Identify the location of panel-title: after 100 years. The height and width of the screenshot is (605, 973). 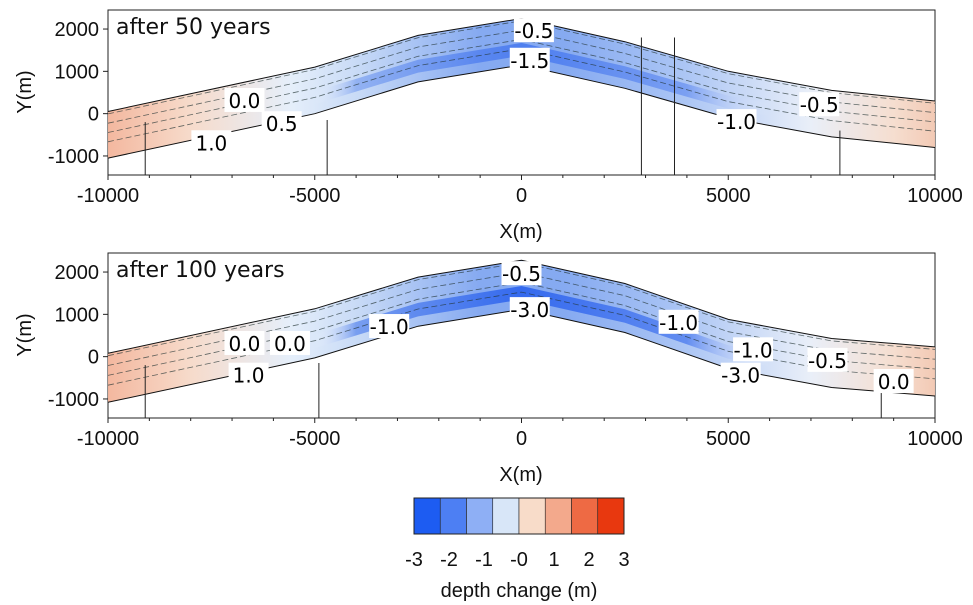
(200, 270).